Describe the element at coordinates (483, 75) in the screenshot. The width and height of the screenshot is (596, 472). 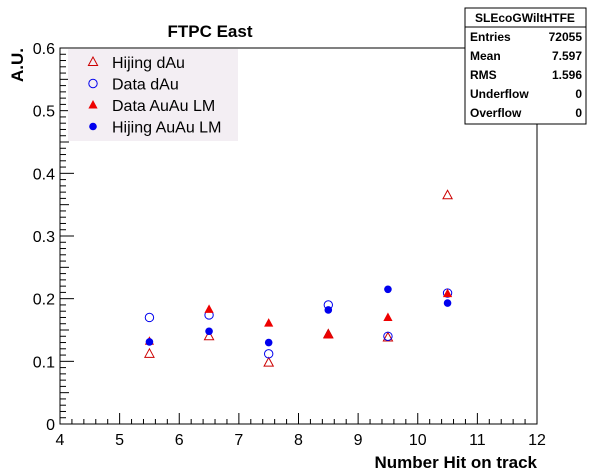
I see `stats-label: RMS` at that location.